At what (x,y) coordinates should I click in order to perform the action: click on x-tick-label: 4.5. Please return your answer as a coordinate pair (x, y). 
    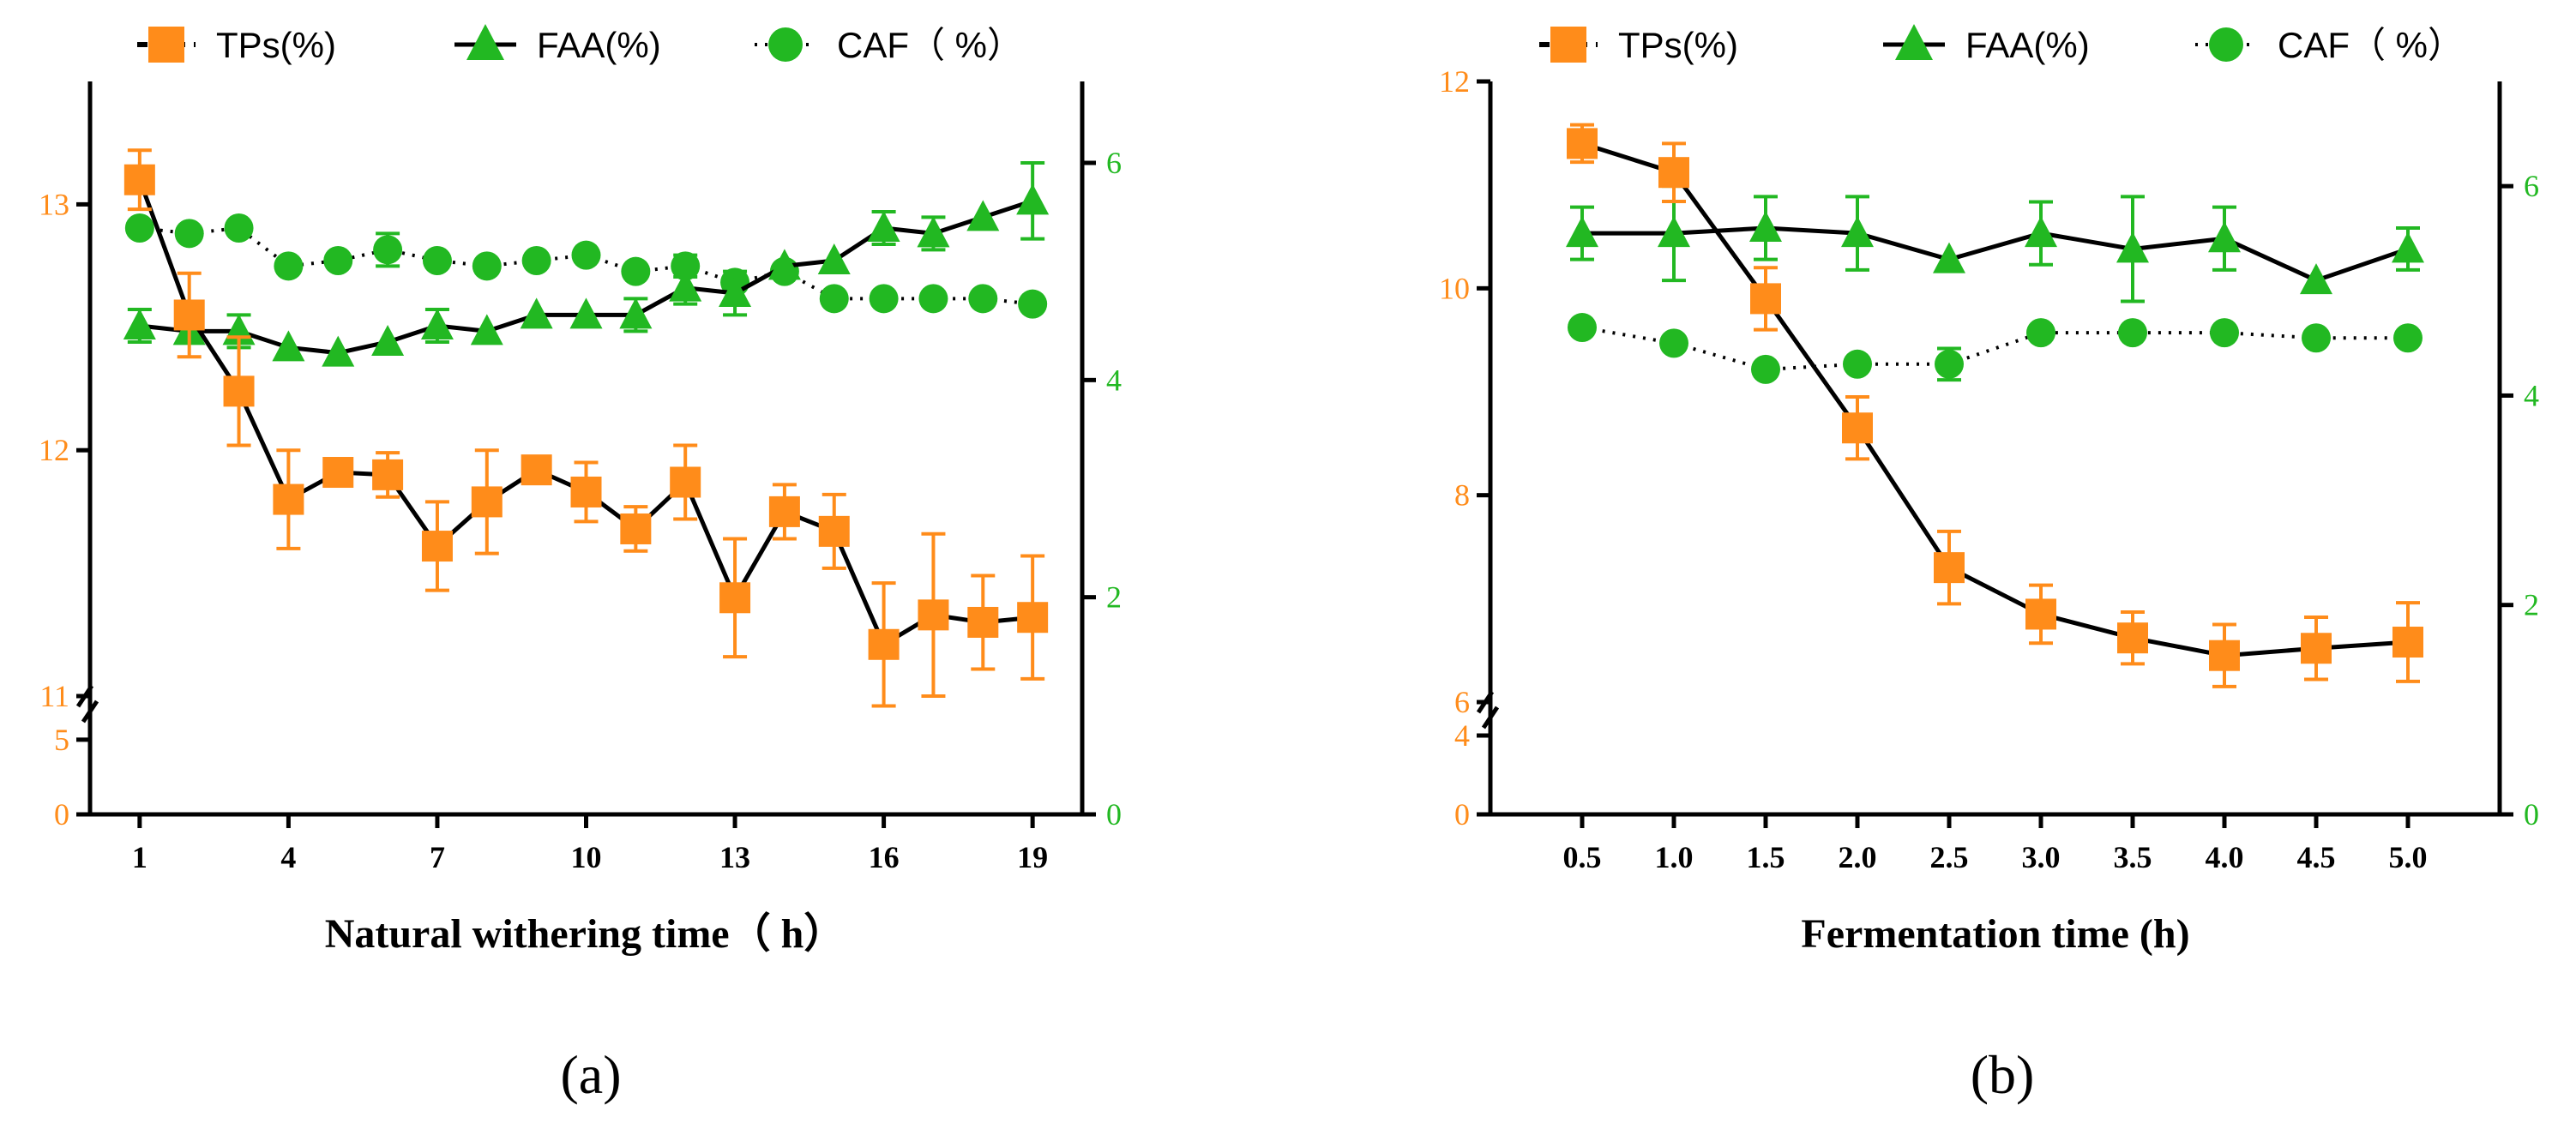
    Looking at the image, I should click on (2316, 857).